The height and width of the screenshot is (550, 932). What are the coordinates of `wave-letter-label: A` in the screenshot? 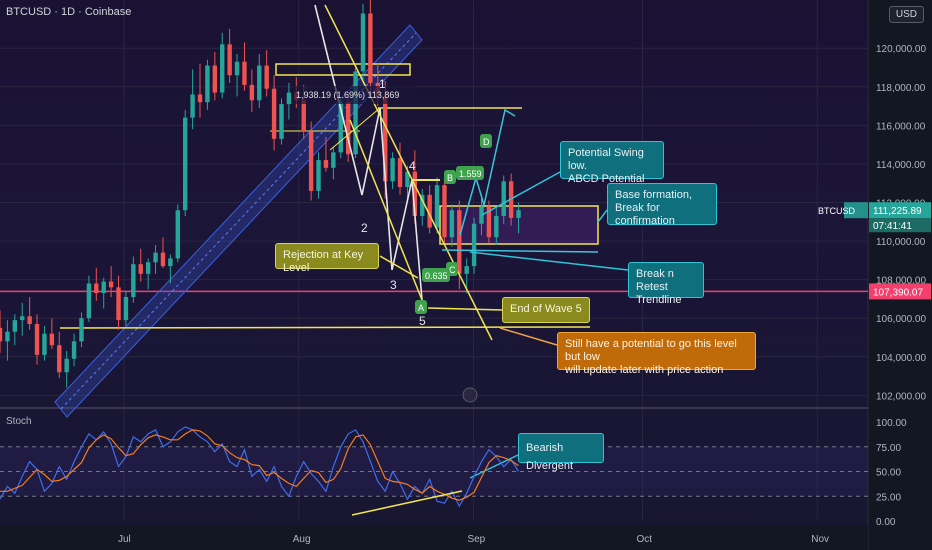 It's located at (421, 308).